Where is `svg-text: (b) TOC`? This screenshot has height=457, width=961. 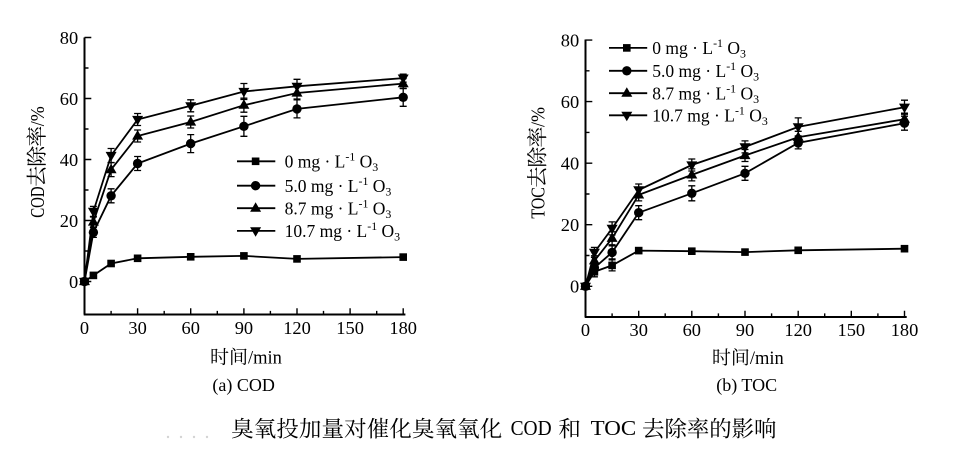 svg-text: (b) TOC is located at coordinates (746, 385).